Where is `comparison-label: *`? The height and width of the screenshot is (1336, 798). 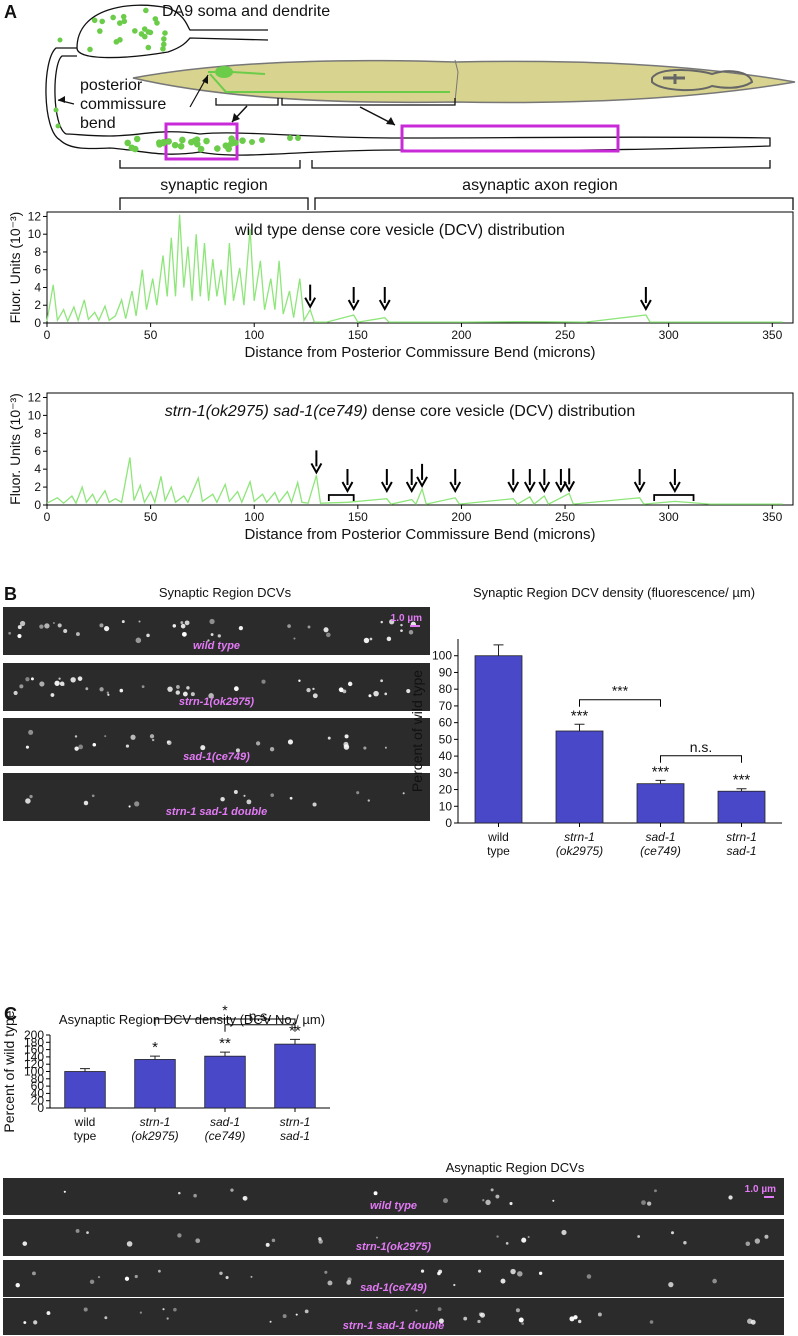
comparison-label: * is located at coordinates (225, 1010).